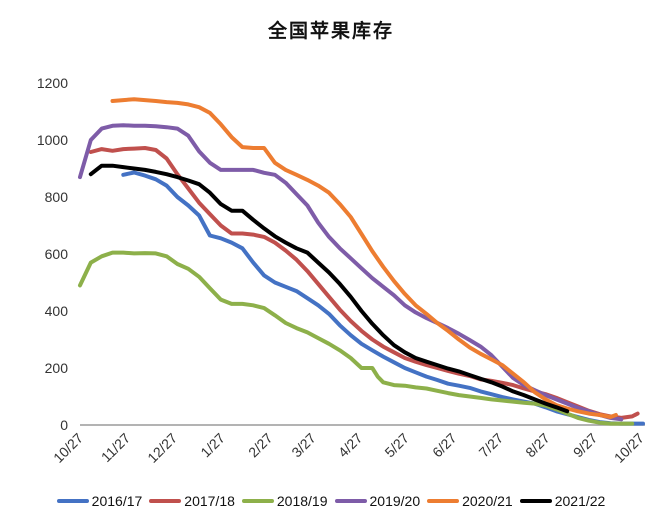 This screenshot has width=662, height=525. What do you see at coordinates (162, 448) in the screenshot?
I see `x-tick-label: 12/27` at bounding box center [162, 448].